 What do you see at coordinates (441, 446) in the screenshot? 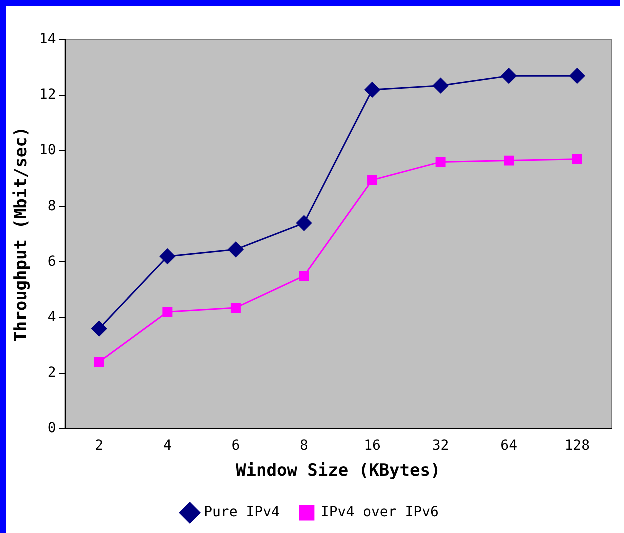
I see `x-tick-label: 32` at bounding box center [441, 446].